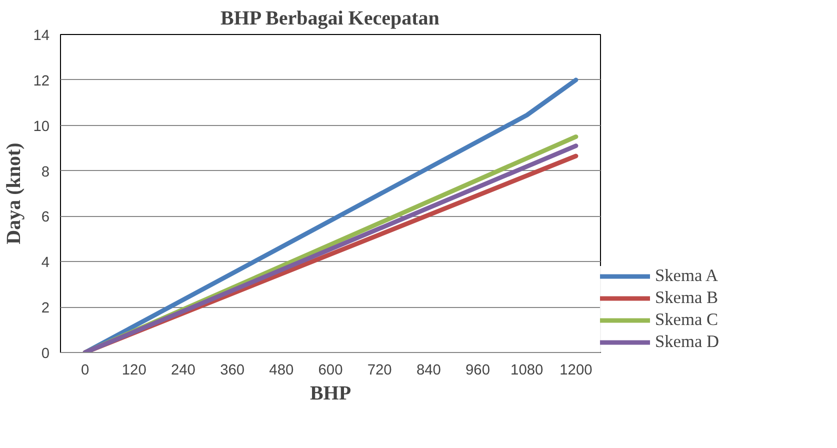 Image resolution: width=837 pixels, height=448 pixels. What do you see at coordinates (45, 308) in the screenshot?
I see `y-tick-label: 2` at bounding box center [45, 308].